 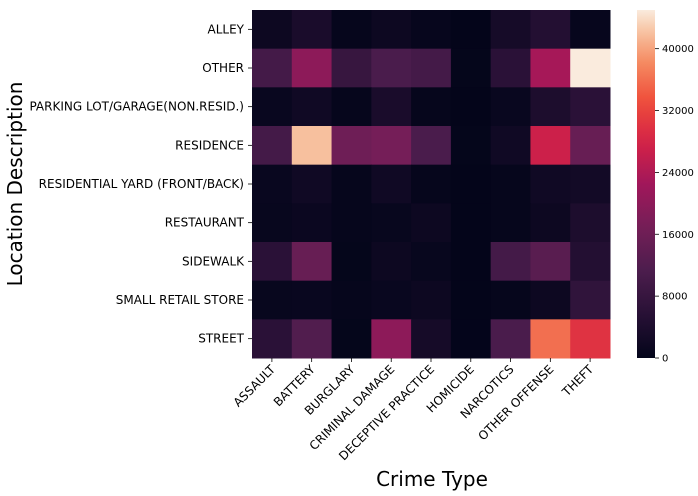 I want to click on colorbar-ticks: 0 8000 16000 24000 32000 40000, so click(x=674, y=204).